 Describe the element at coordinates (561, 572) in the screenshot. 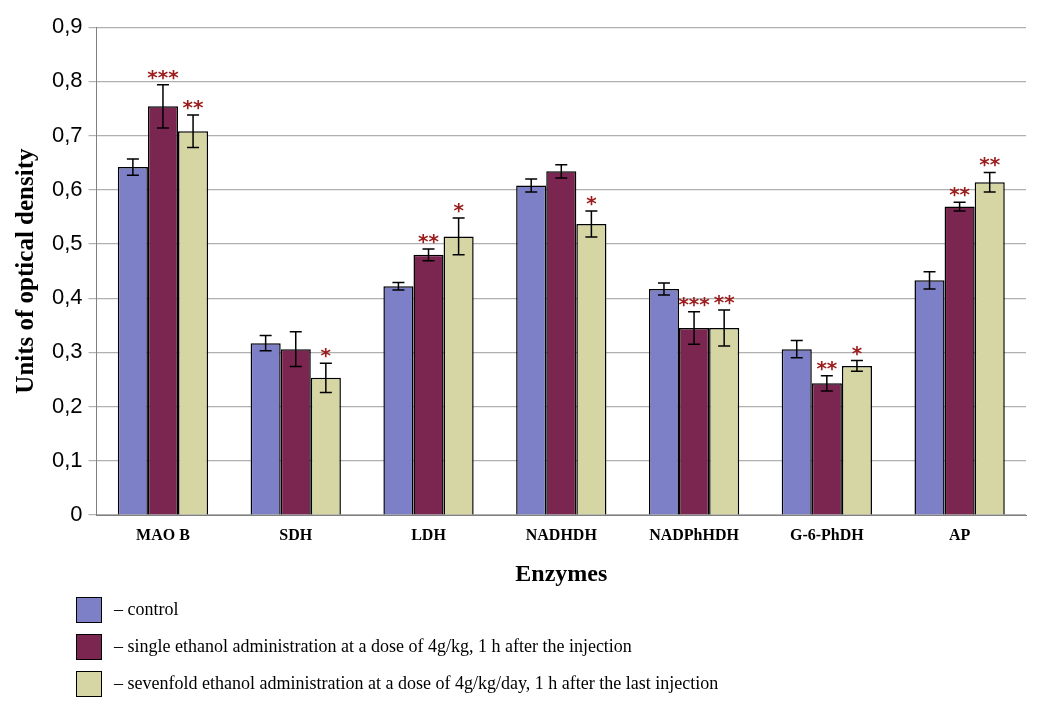

I see `x-axis-title: Enzymes` at that location.